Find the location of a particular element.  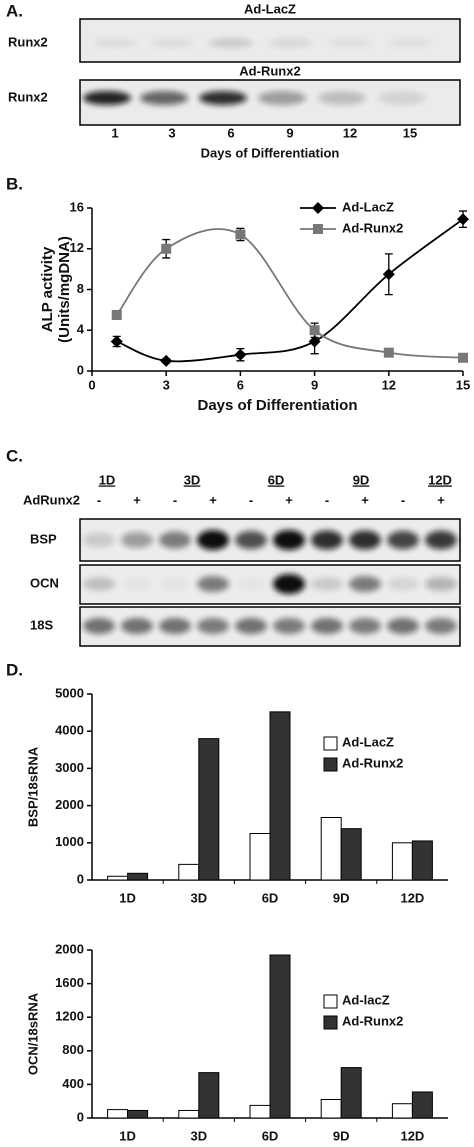

blot-title: Ad-LacZ is located at coordinates (270, 8).